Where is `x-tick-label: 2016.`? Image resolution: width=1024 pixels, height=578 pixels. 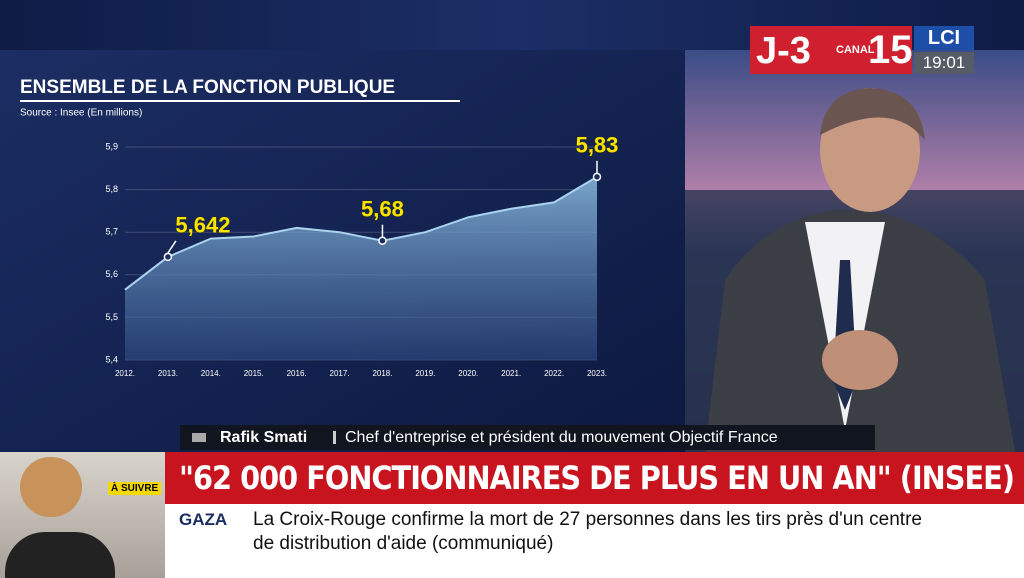 x-tick-label: 2016. is located at coordinates (297, 373).